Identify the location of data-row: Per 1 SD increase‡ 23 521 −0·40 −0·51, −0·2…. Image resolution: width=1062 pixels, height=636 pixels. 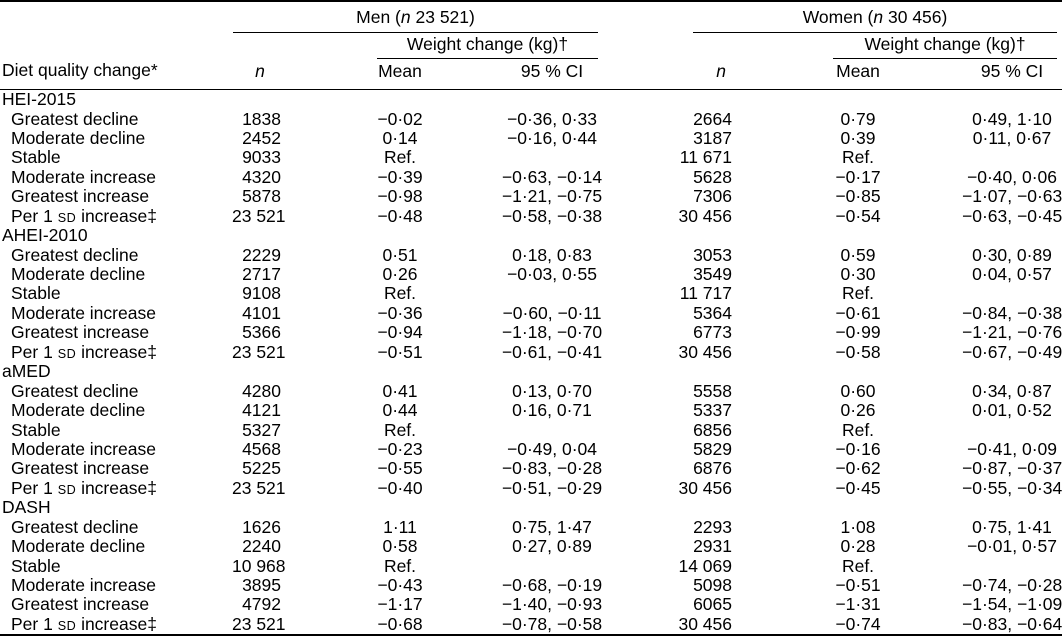
(531, 487).